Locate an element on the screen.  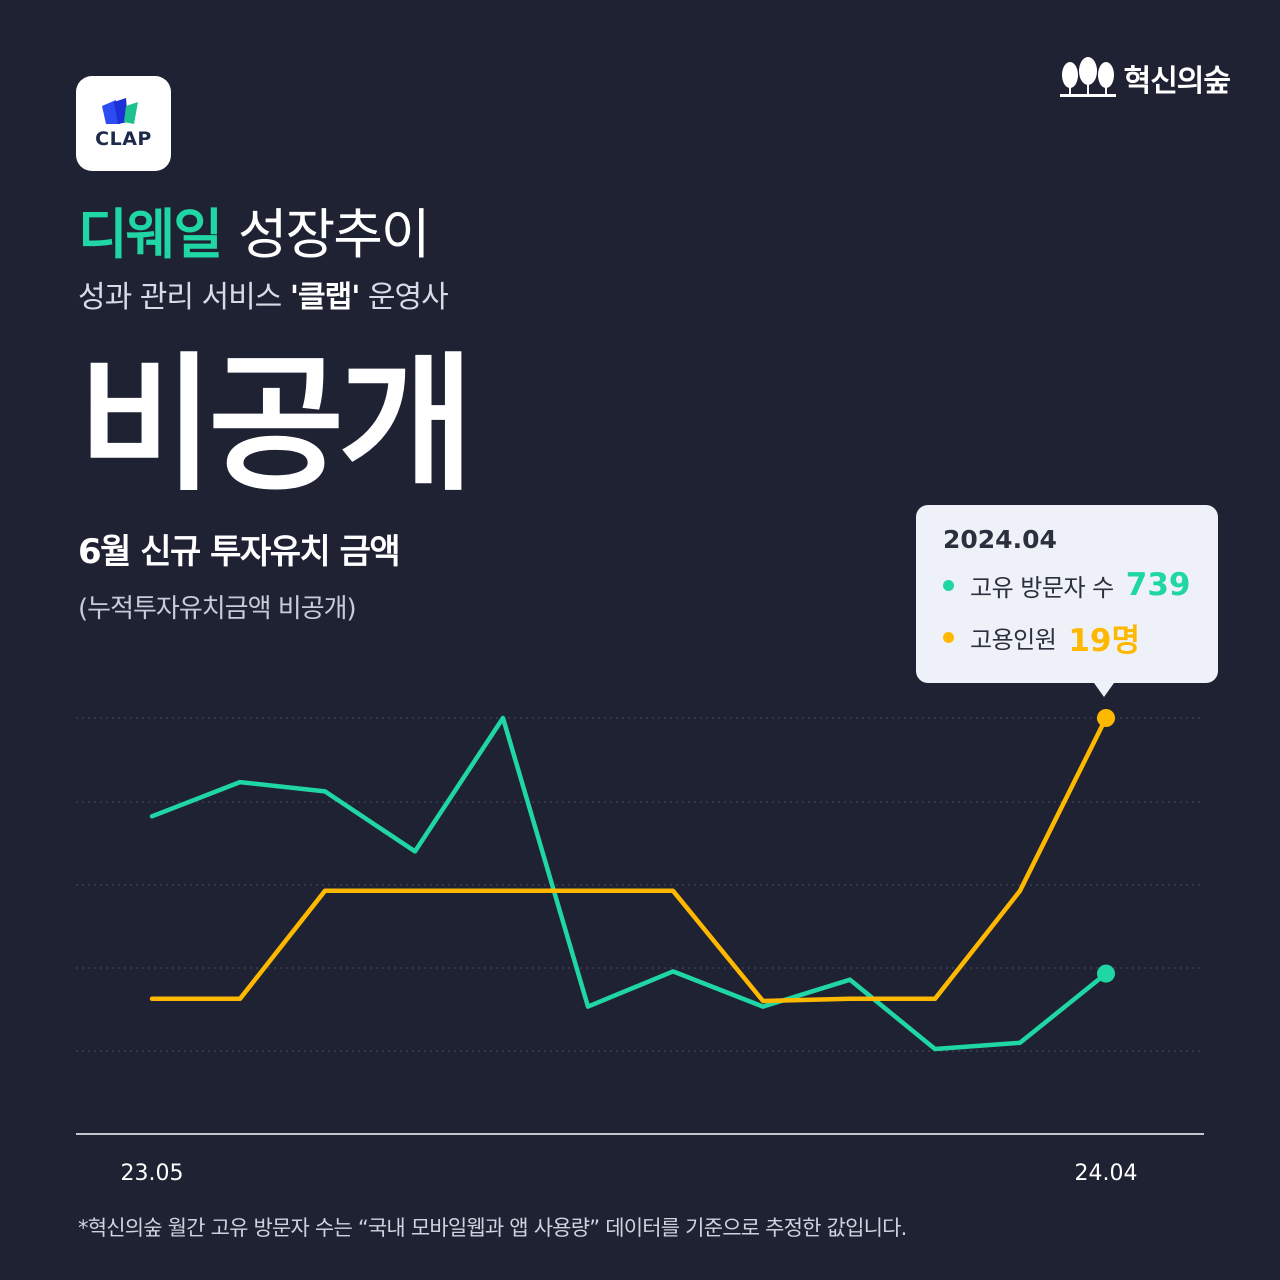
investment-caption: 6월 신규 투자유치 금액 is located at coordinates (239, 552).